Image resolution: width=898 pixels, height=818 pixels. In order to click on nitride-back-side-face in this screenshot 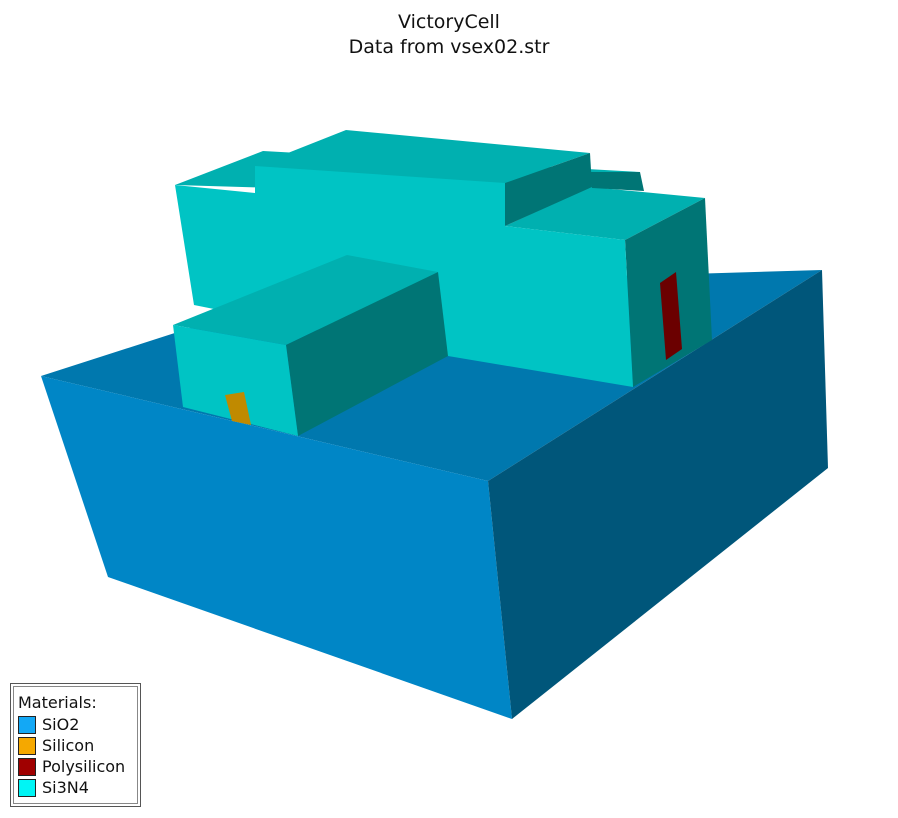, I will do `click(548, 189)`.